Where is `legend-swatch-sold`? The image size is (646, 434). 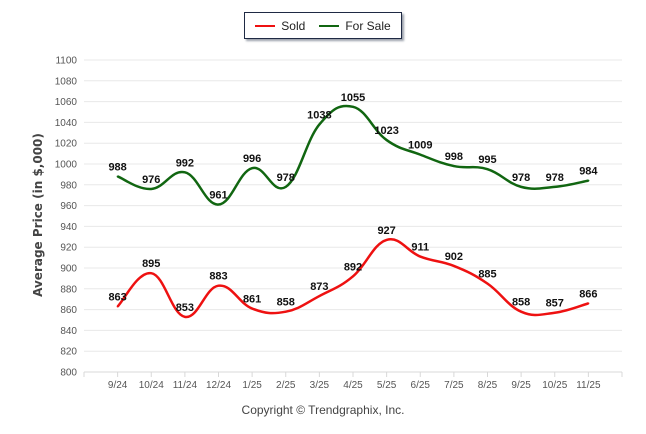
legend-swatch-sold is located at coordinates (265, 25).